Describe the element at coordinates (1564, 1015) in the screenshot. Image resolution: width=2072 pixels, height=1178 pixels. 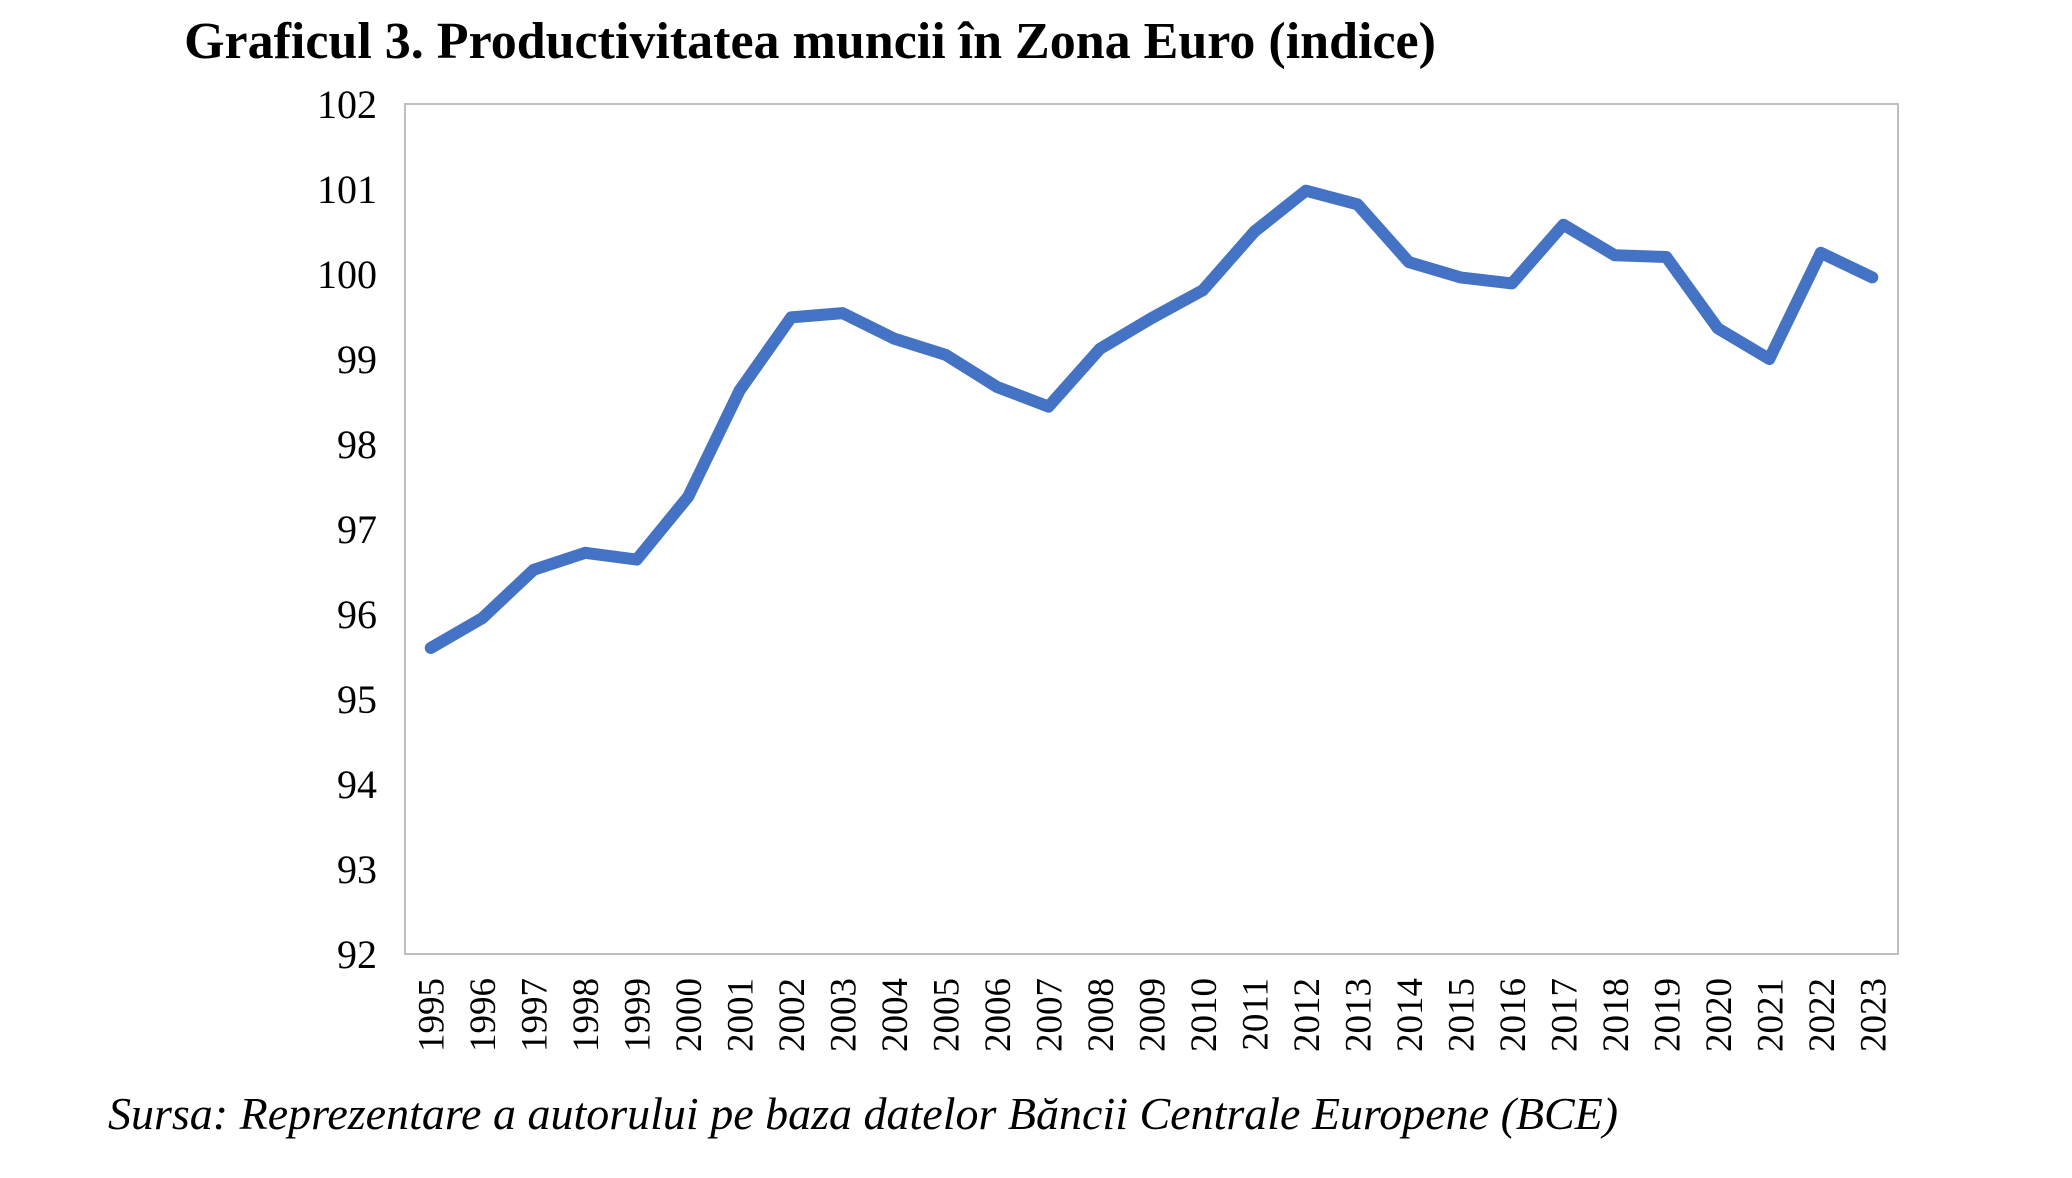
I see `x-tick-label: 2017` at that location.